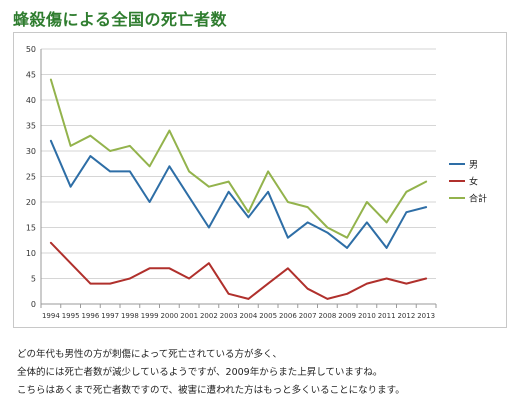 This screenshot has width=522, height=404. Describe the element at coordinates (200, 372) in the screenshot. I see `caption-line: 全体的には死亡者数が減少しているようですが、2009年からまた上昇していますね。` at that location.